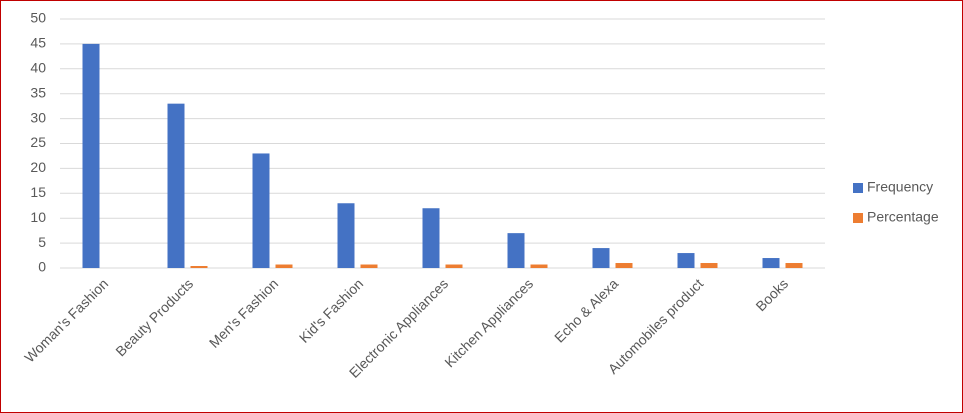 The width and height of the screenshot is (963, 413). What do you see at coordinates (38, 68) in the screenshot?
I see `y-tick-label: 40` at bounding box center [38, 68].